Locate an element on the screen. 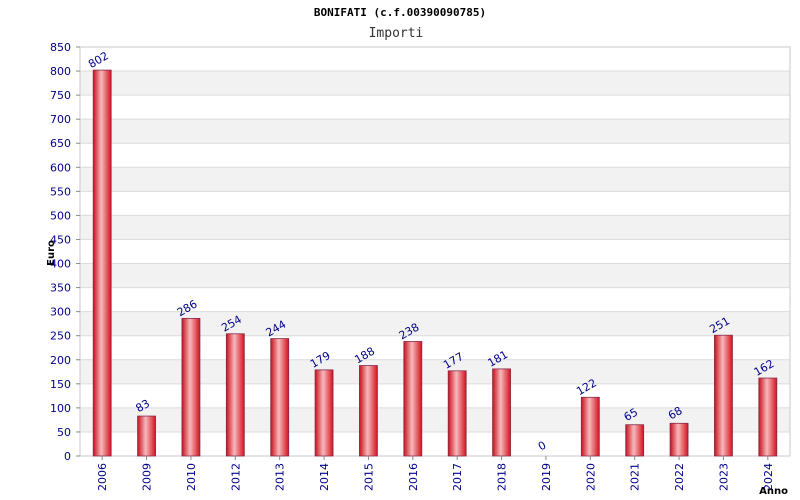  y-tick-label: 200 is located at coordinates (60, 360).